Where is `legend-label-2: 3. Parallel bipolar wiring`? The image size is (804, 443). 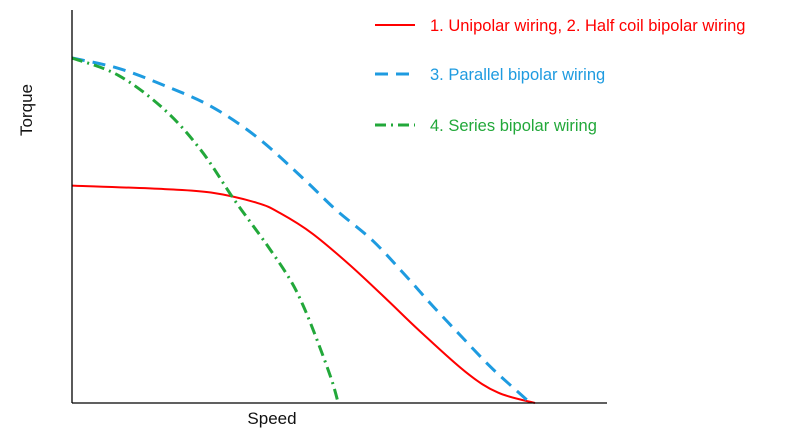 legend-label-2: 3. Parallel bipolar wiring is located at coordinates (517, 75).